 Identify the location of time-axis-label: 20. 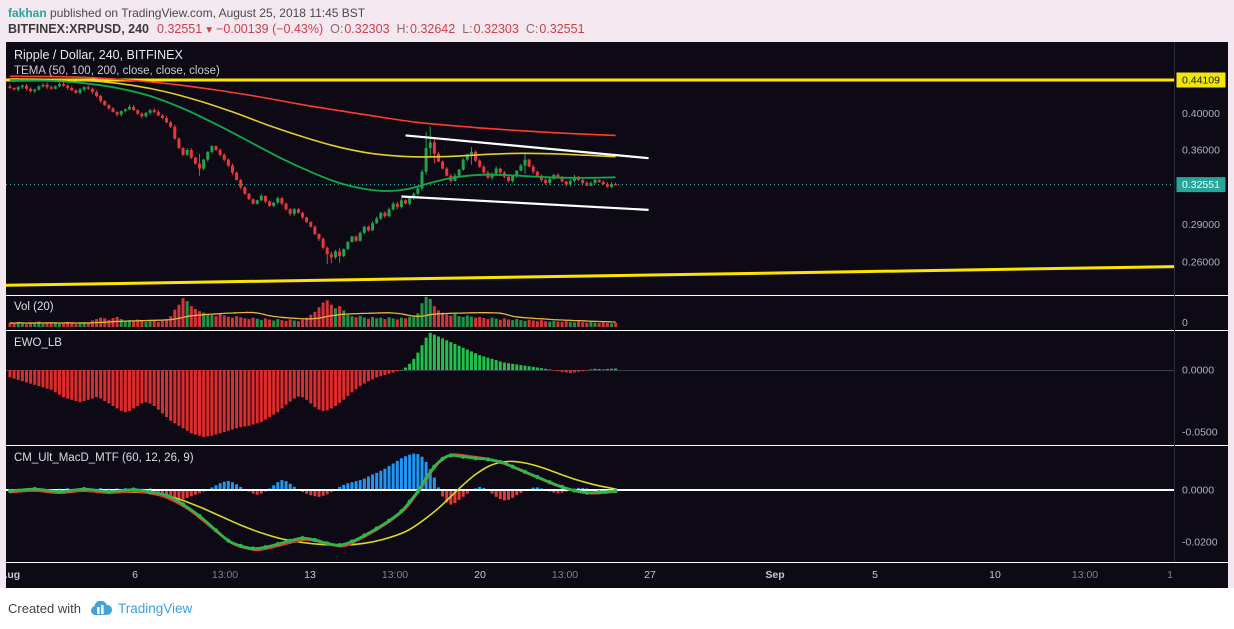
(480, 575).